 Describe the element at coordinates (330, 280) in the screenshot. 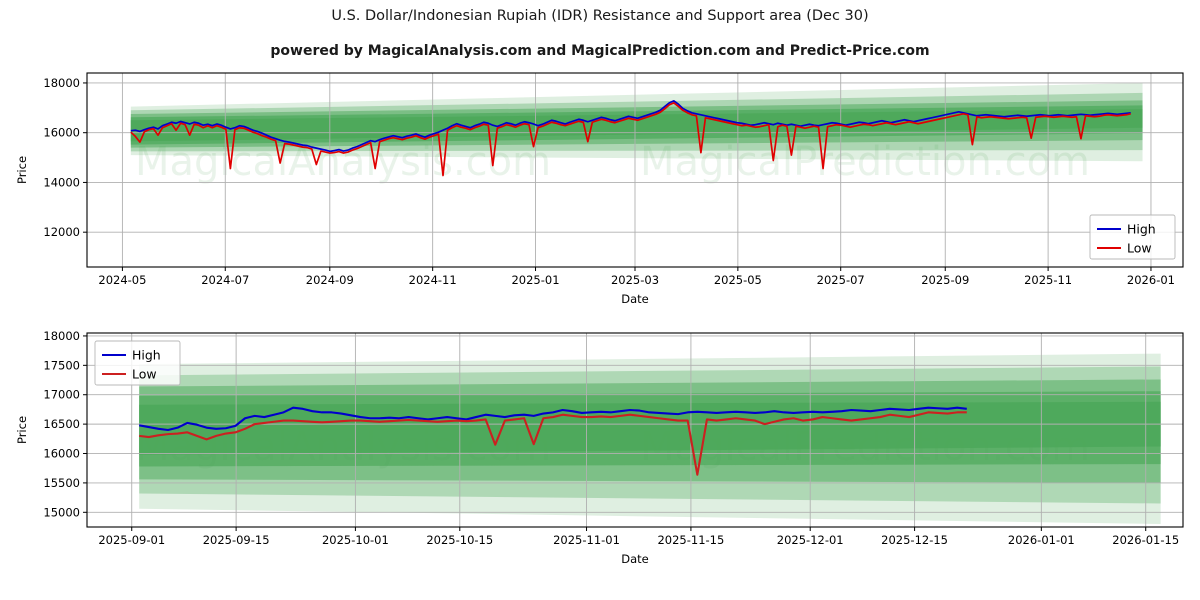

I see `x-tick-label: 2024-09` at that location.